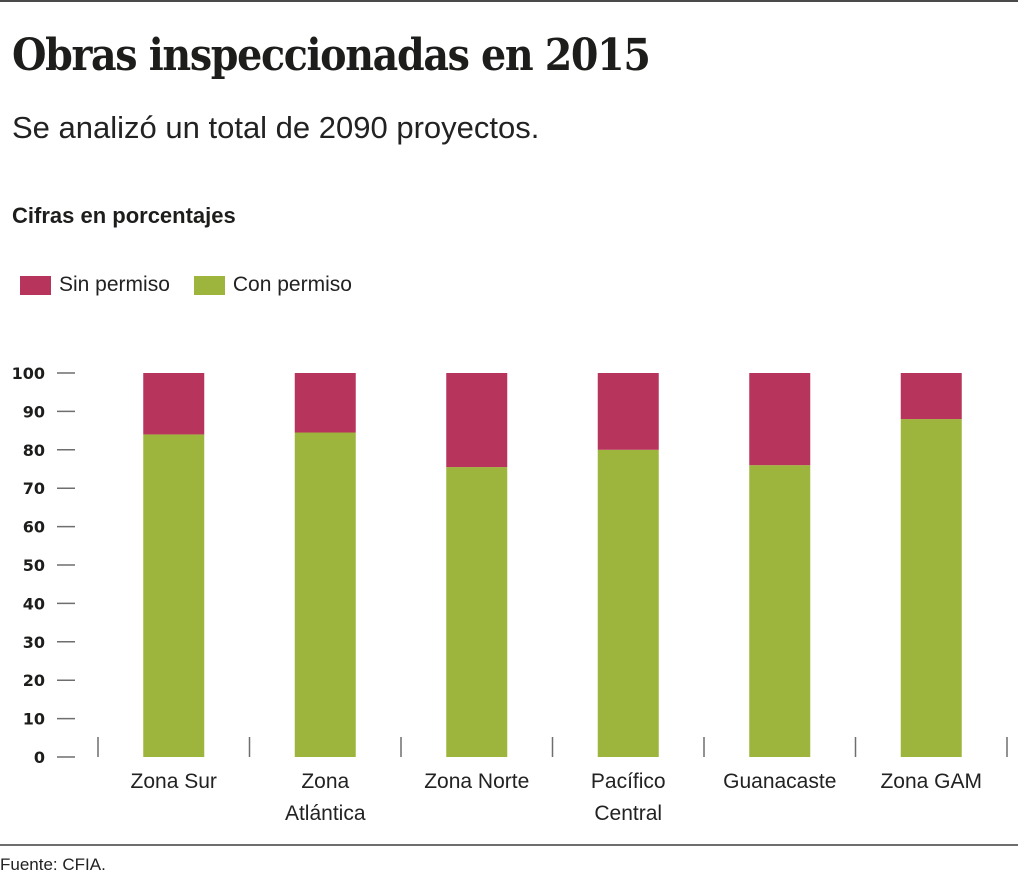 This screenshot has height=877, width=1024. What do you see at coordinates (509, 1) in the screenshot?
I see `top-rule` at bounding box center [509, 1].